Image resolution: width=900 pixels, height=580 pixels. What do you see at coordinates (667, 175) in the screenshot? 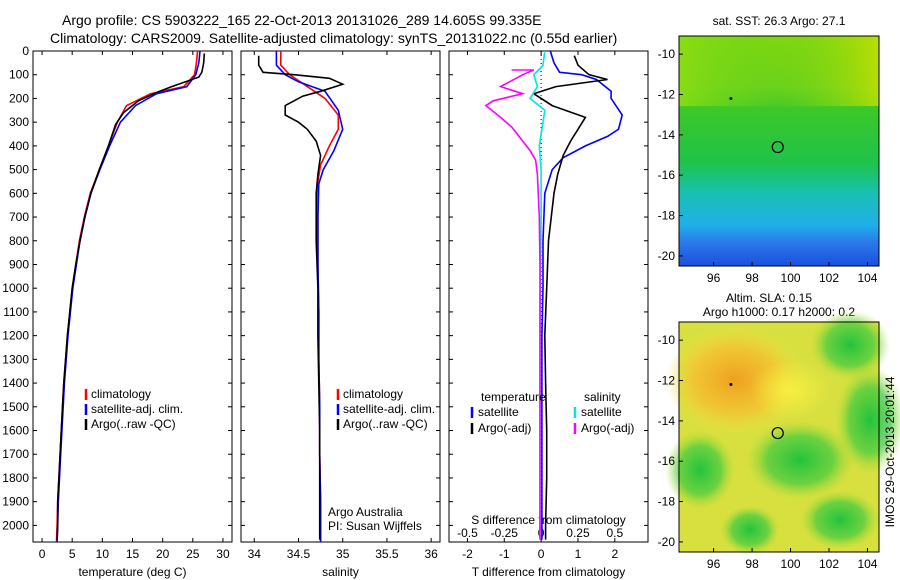
I see `sst_map-ytick-label: -16` at bounding box center [667, 175].